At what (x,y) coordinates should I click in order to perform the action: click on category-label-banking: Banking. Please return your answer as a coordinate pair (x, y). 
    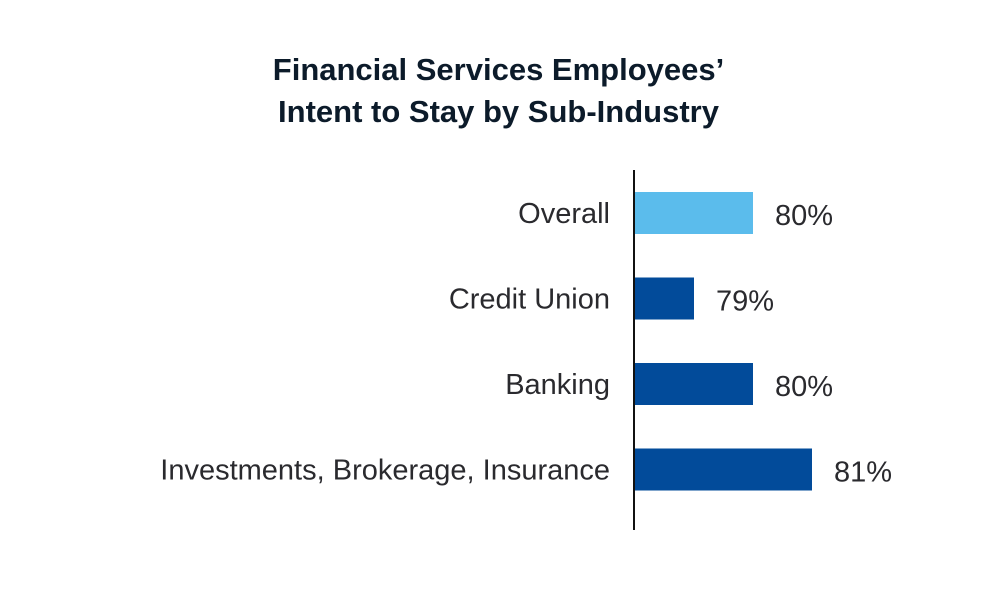
    Looking at the image, I should click on (557, 385).